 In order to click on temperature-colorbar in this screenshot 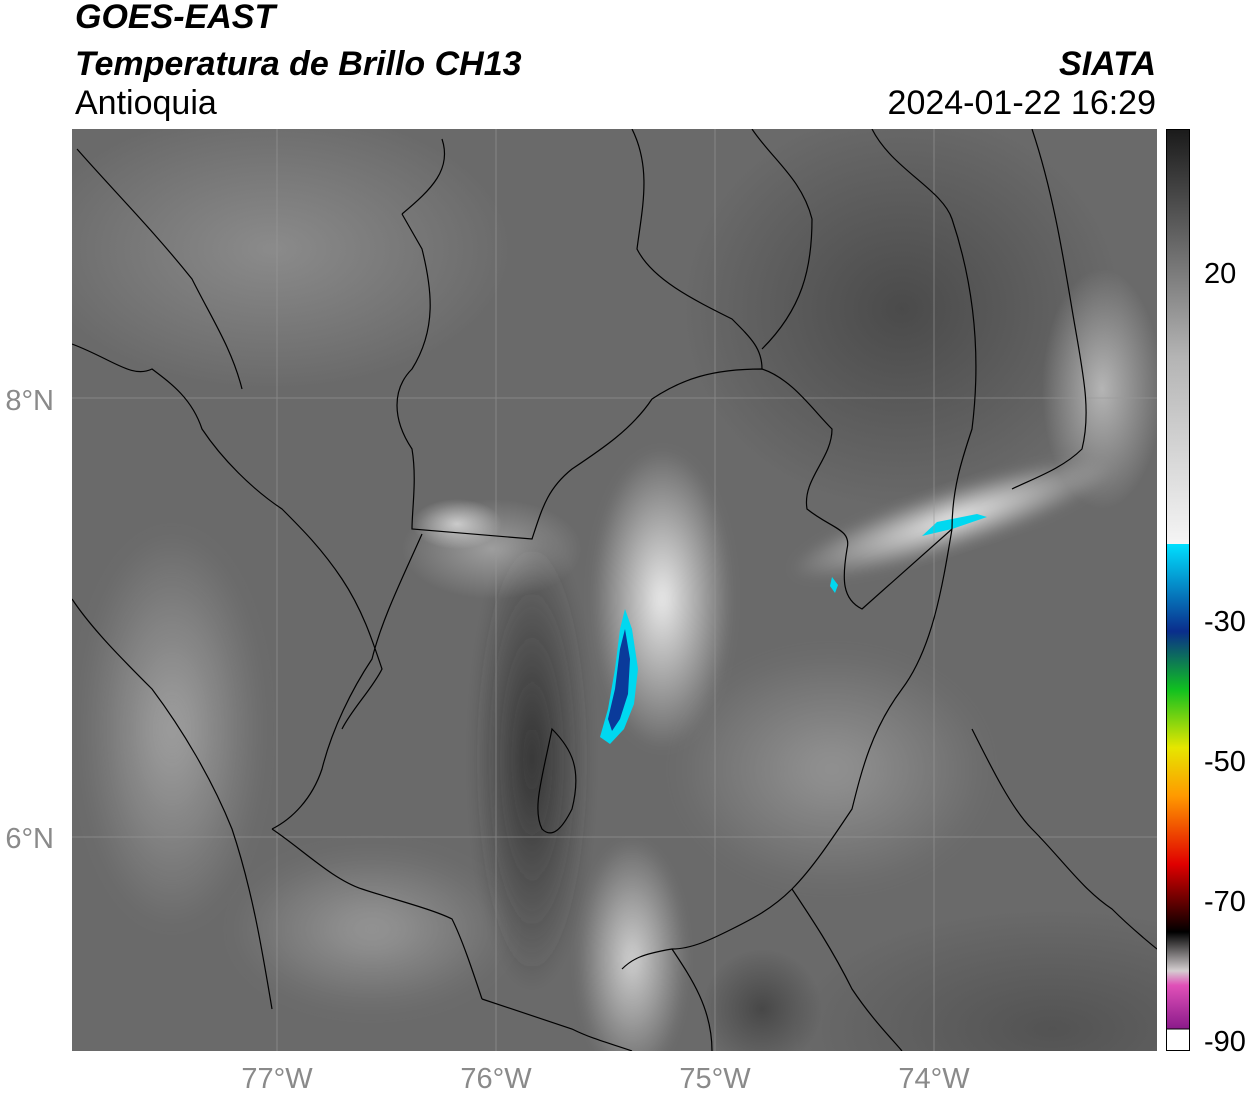, I will do `click(1178, 590)`.